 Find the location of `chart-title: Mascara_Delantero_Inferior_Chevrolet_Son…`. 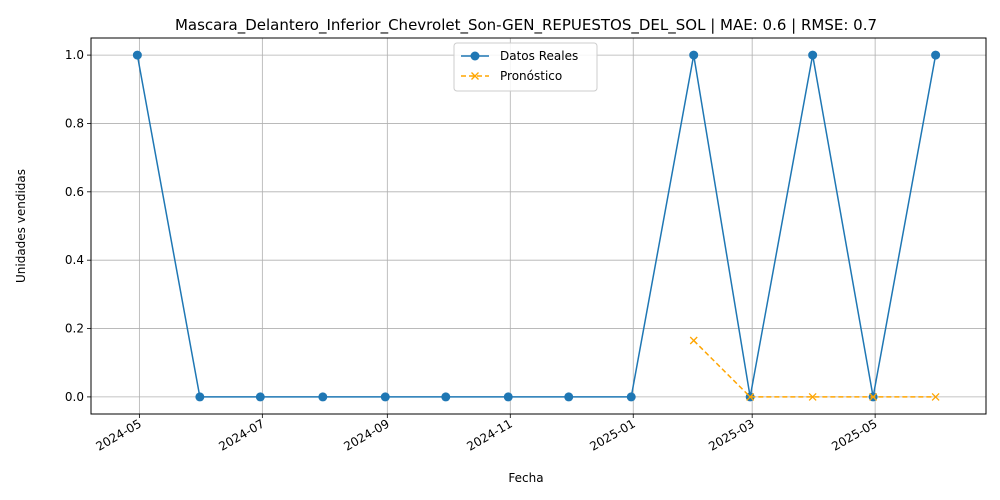

chart-title: Mascara_Delantero_Inferior_Chevrolet_Son… is located at coordinates (526, 25).